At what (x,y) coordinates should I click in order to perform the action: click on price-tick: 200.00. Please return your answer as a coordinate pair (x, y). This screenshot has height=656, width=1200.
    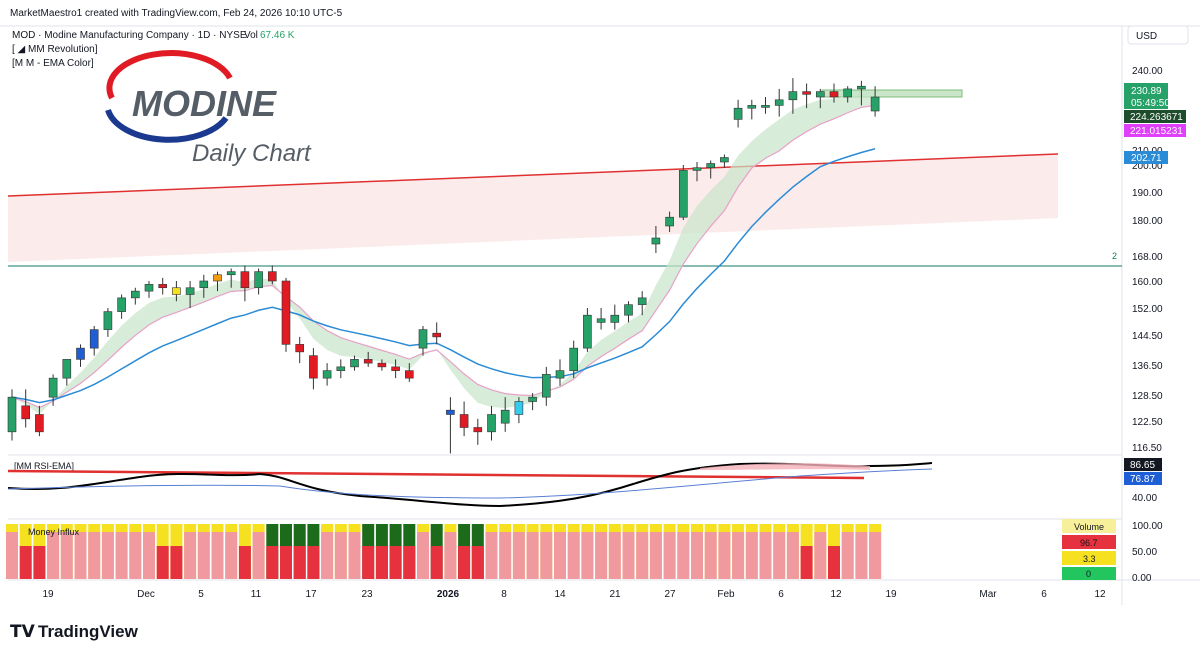
    Looking at the image, I should click on (1147, 166).